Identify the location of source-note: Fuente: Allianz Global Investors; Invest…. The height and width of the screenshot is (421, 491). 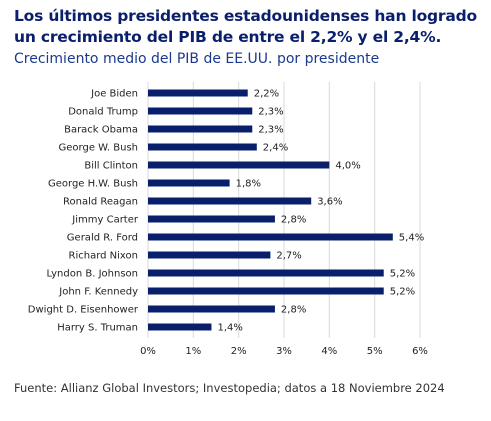
(229, 388).